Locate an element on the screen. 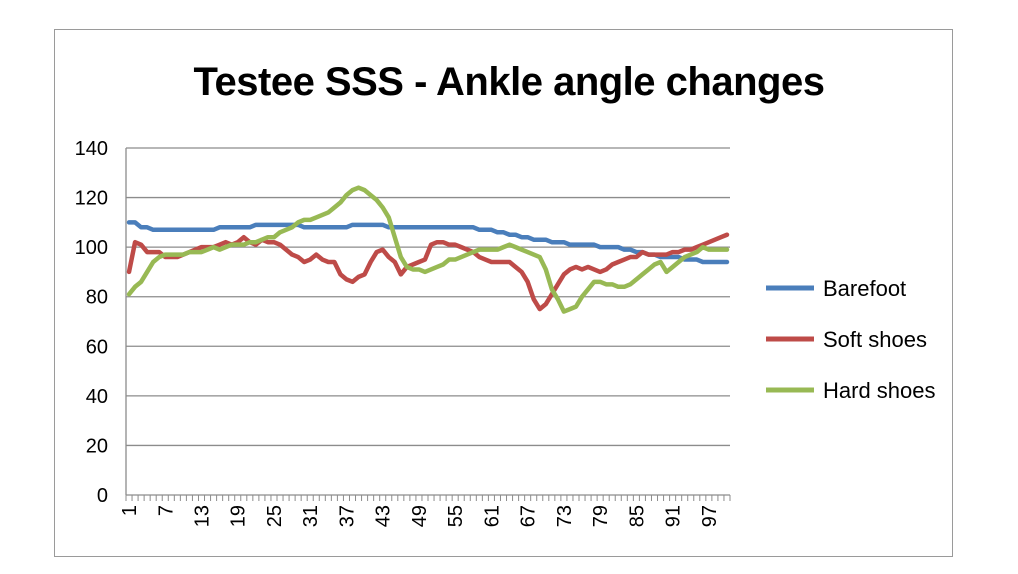  x-tick-label: 37 is located at coordinates (347, 516).